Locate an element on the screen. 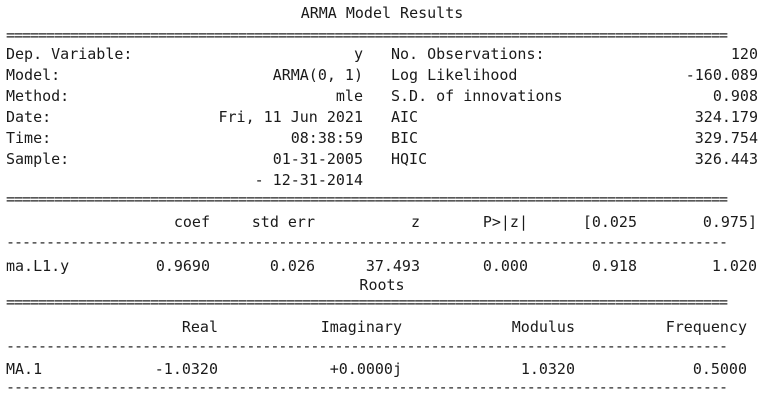  coef-cell: 37.493 is located at coordinates (392, 266).